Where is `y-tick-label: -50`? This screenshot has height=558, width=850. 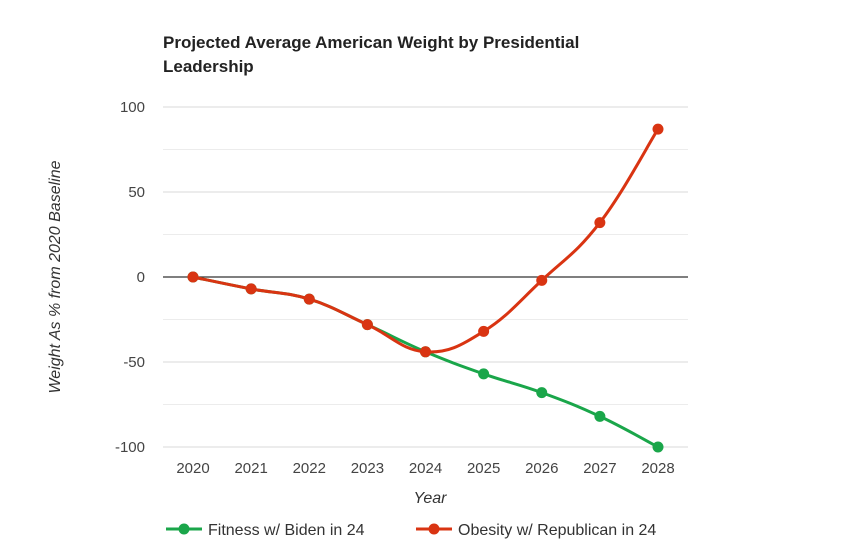 y-tick-label: -50 is located at coordinates (134, 362).